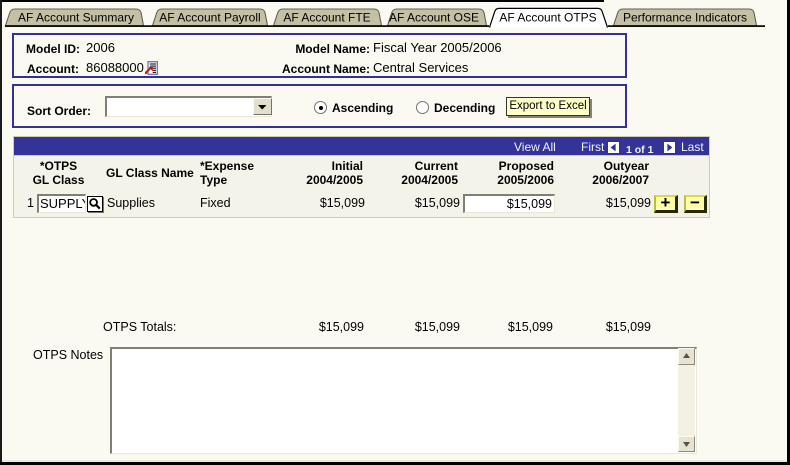  I want to click on svg-text: AF Account Payroll, so click(209, 18).